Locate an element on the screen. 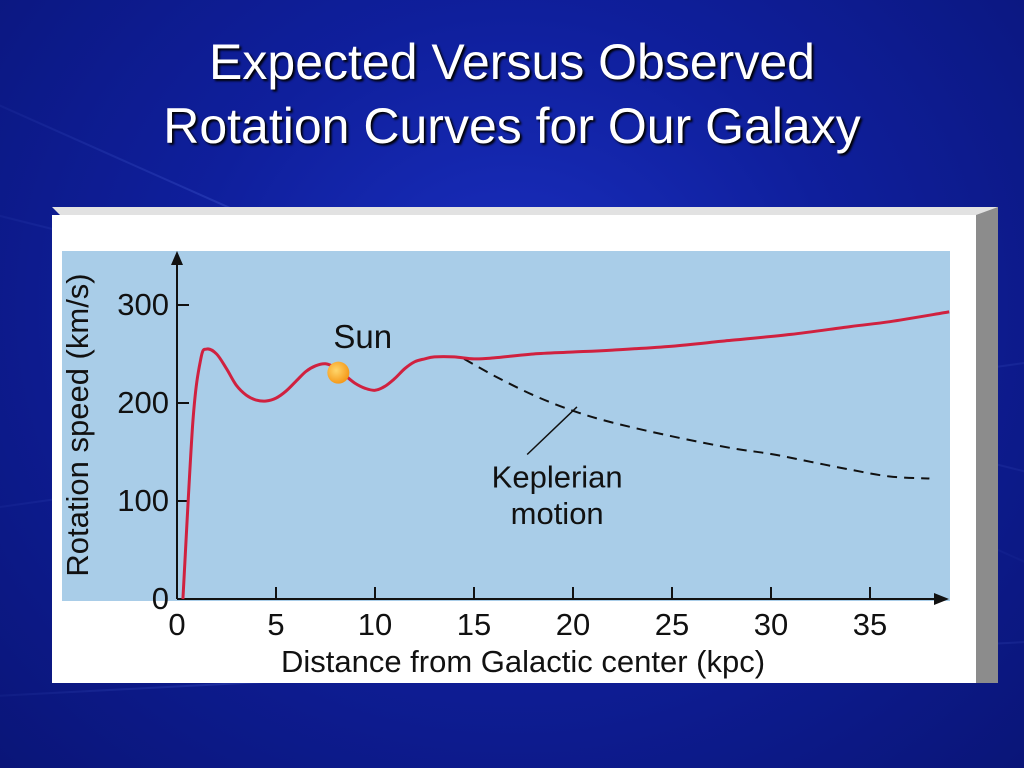  frame-bevel-right is located at coordinates (987, 445).